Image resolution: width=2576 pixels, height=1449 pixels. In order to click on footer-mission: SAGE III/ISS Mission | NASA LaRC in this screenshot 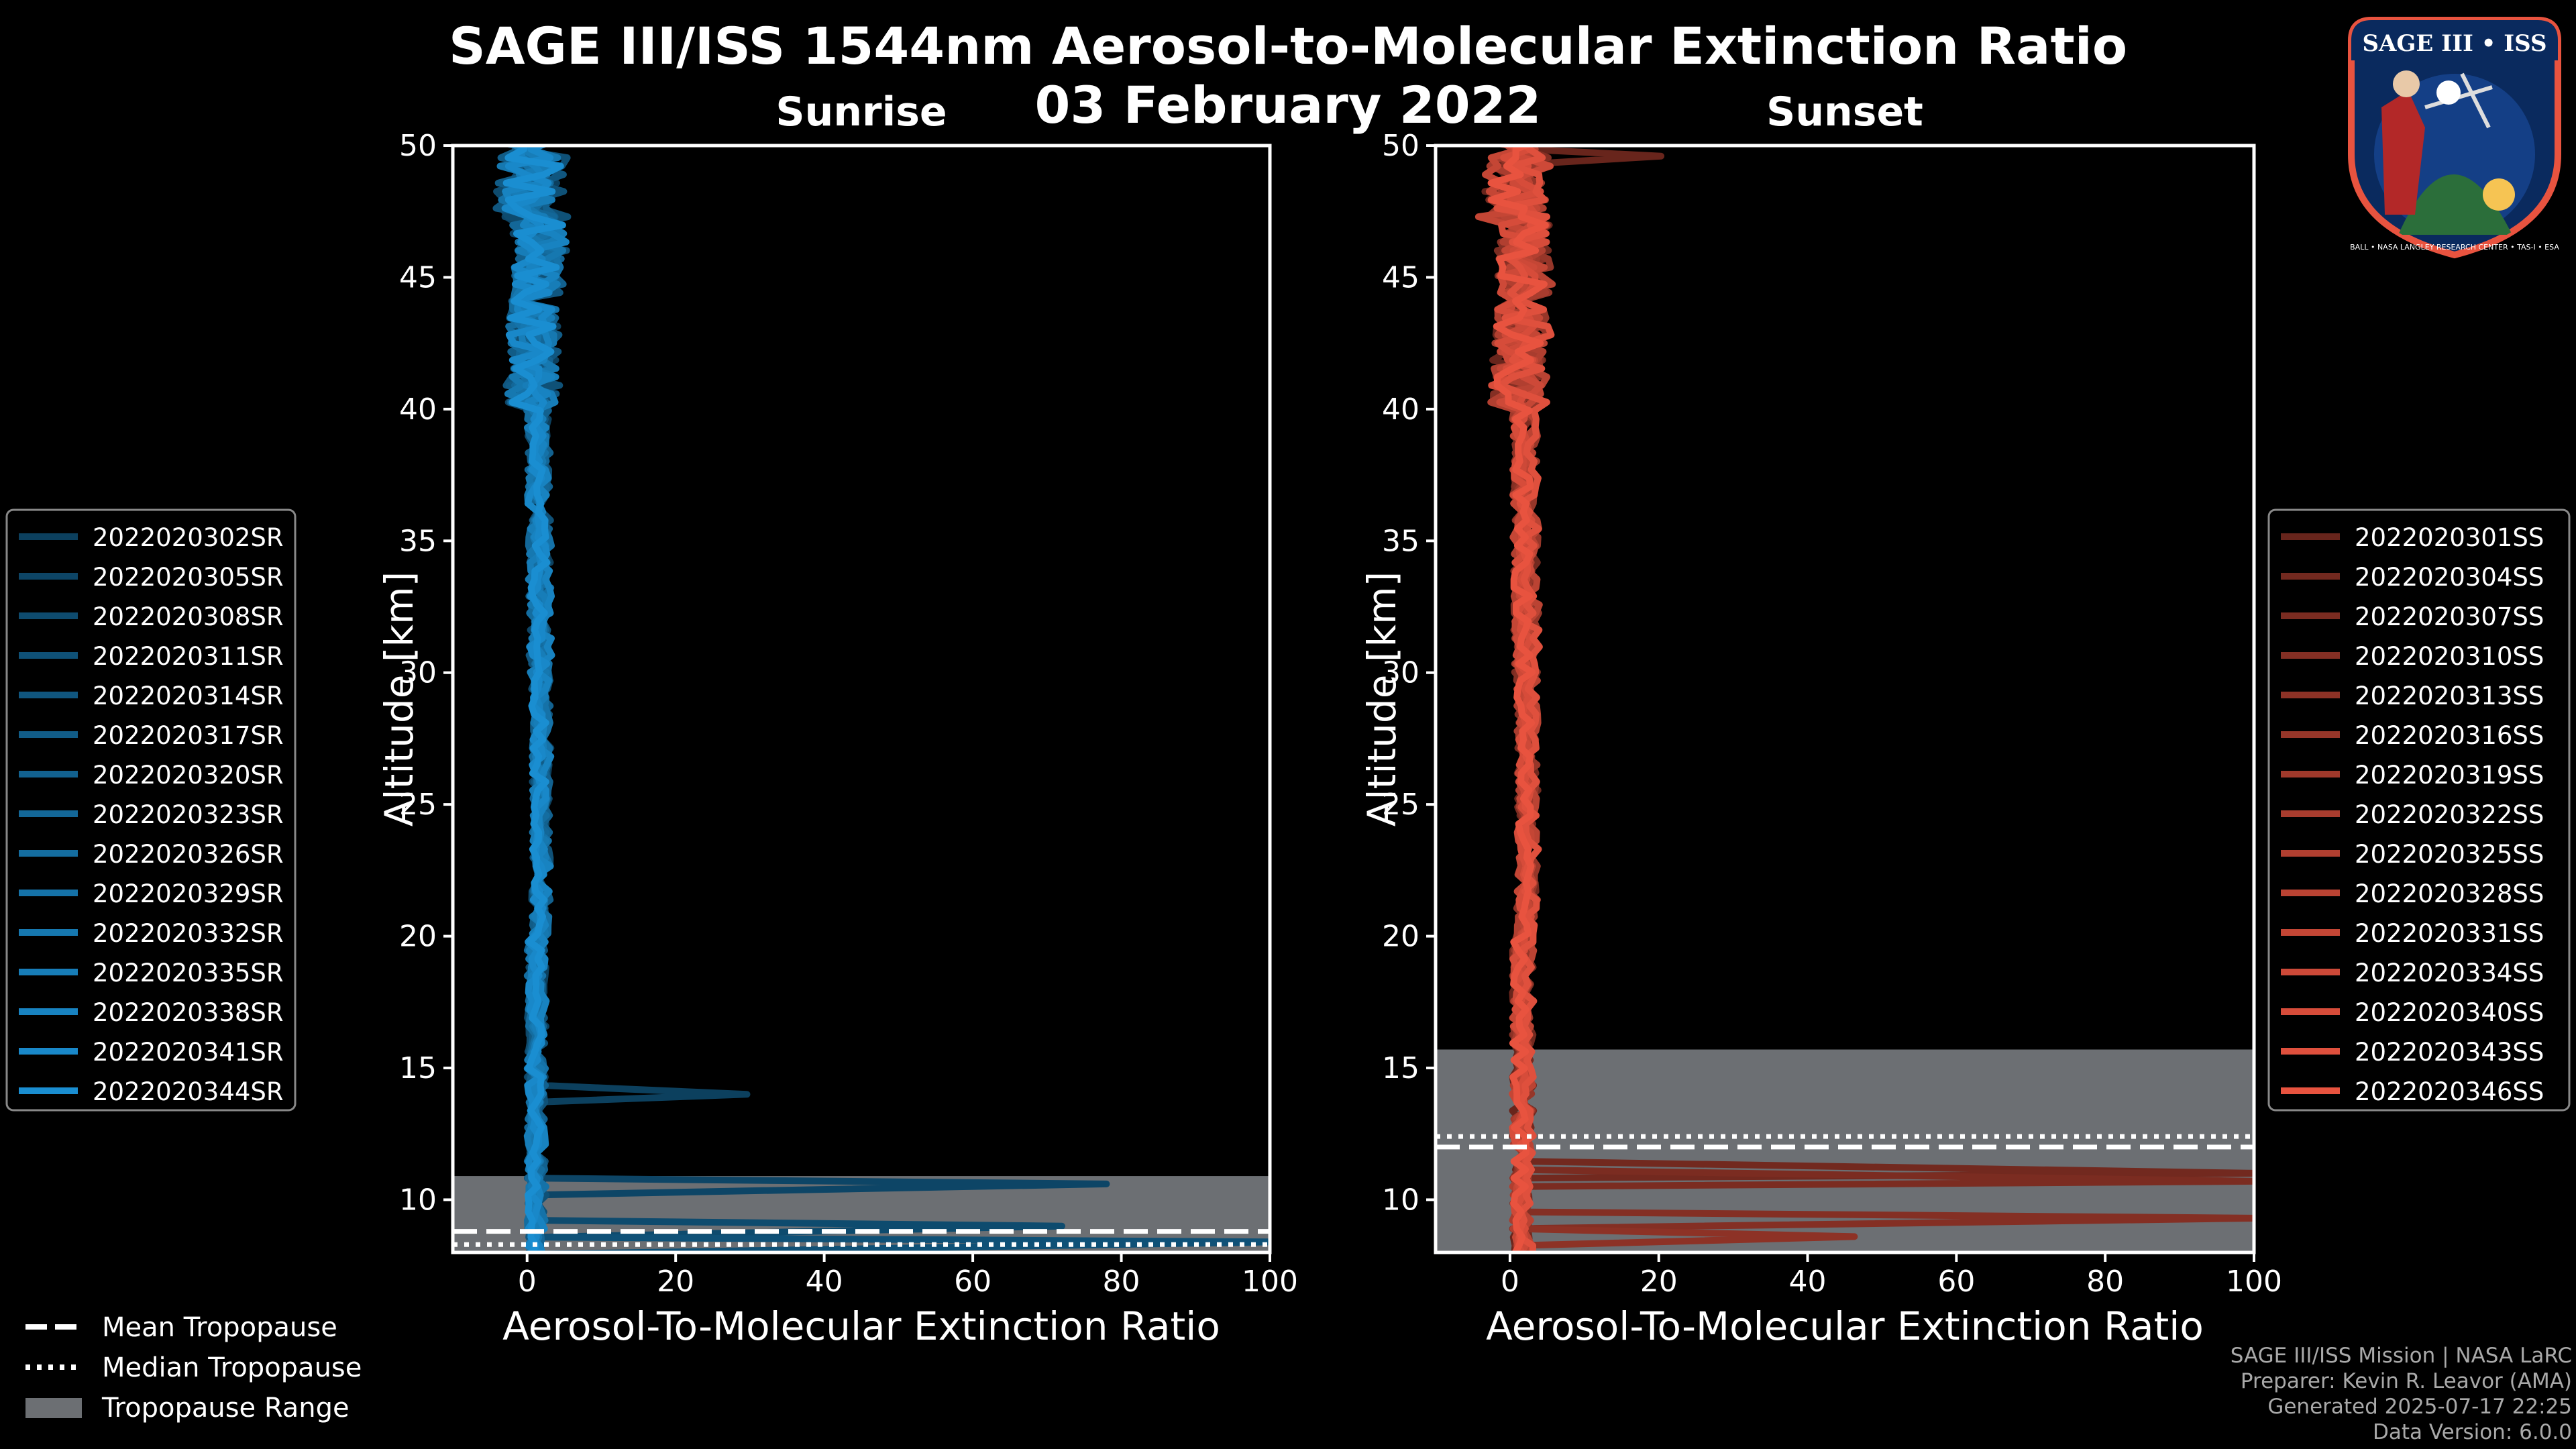, I will do `click(2401, 1356)`.